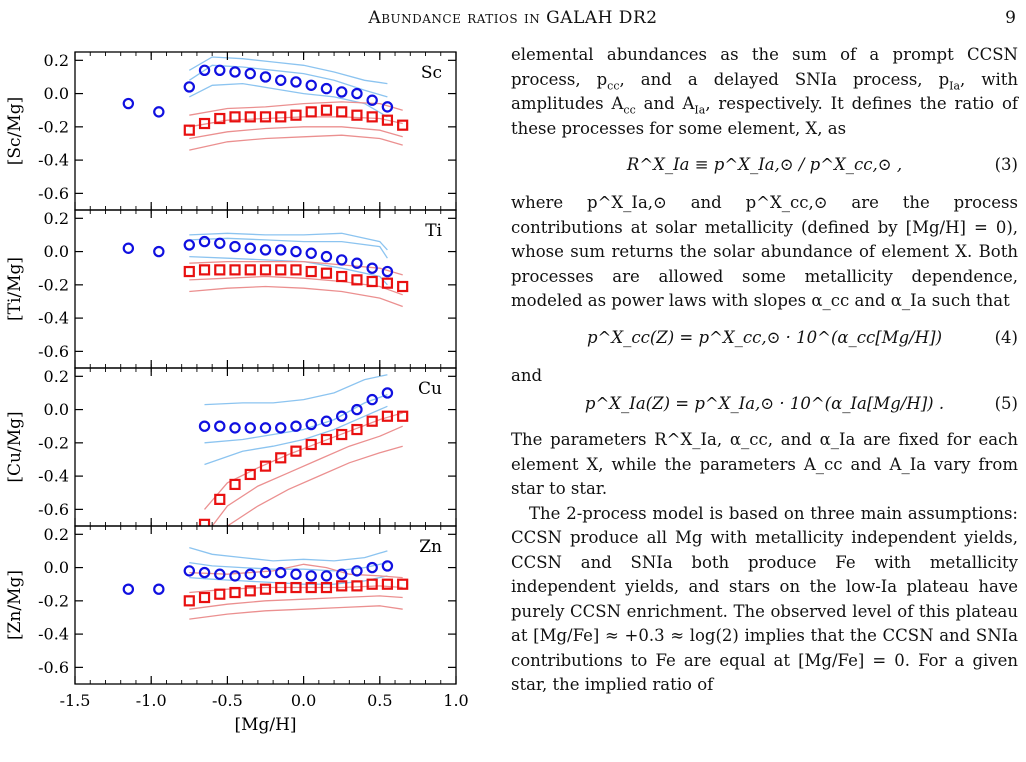 The image size is (1026, 762). I want to click on word-and: and, so click(527, 375).